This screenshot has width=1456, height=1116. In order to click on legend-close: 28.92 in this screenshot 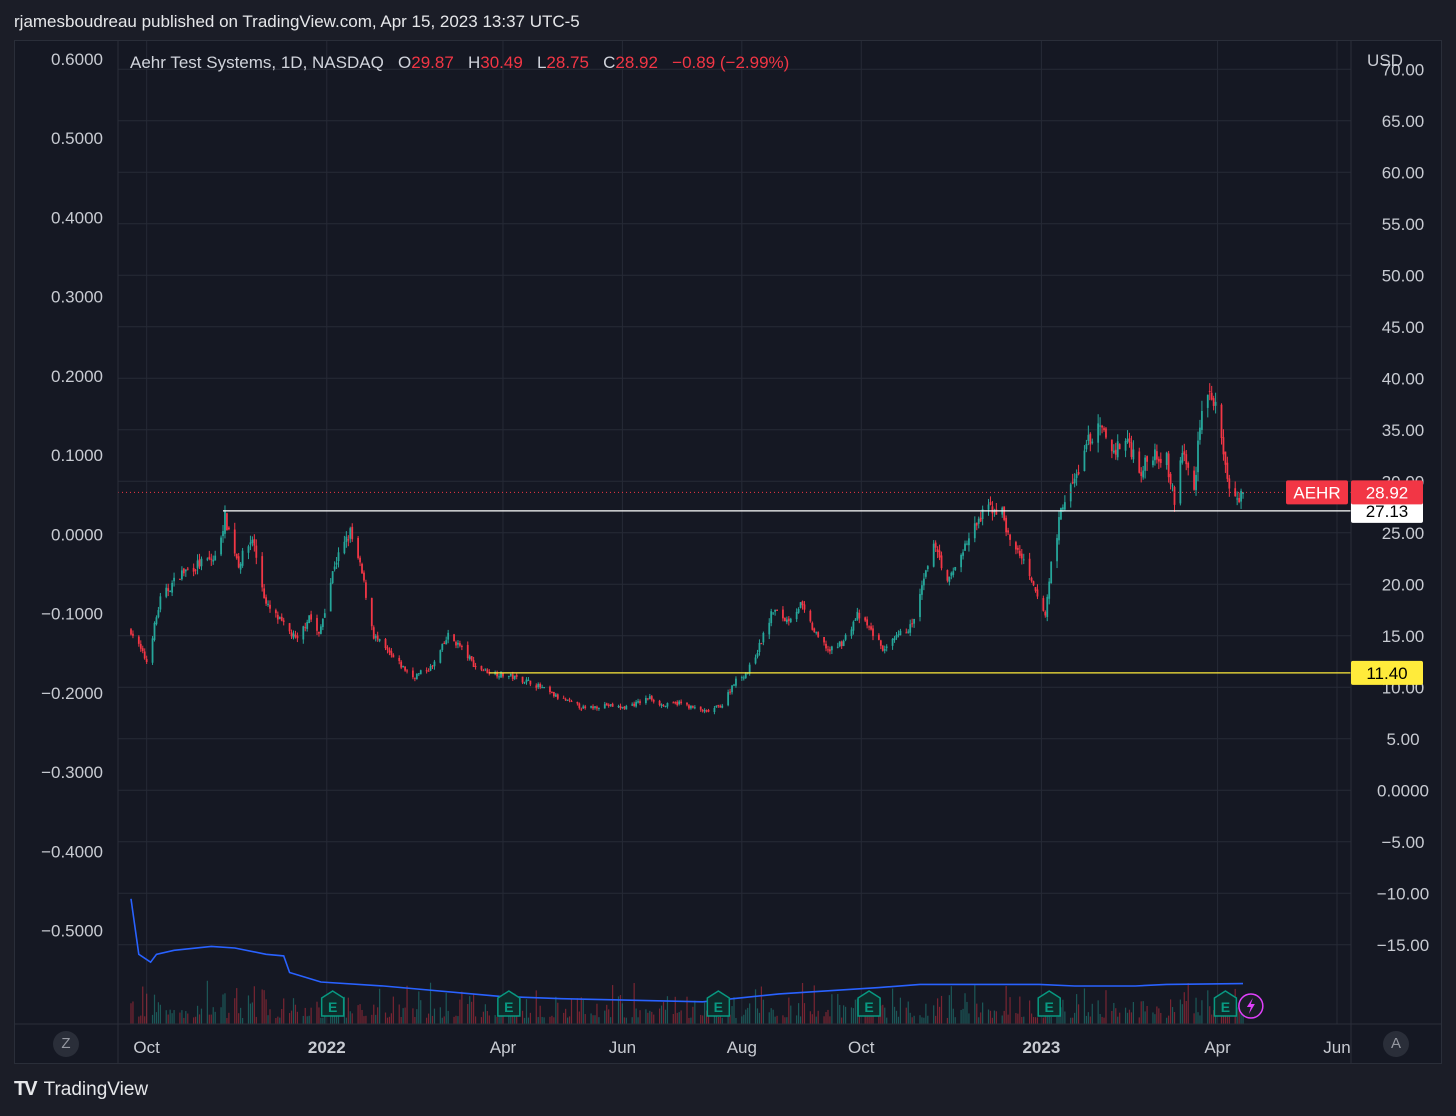, I will do `click(636, 62)`.